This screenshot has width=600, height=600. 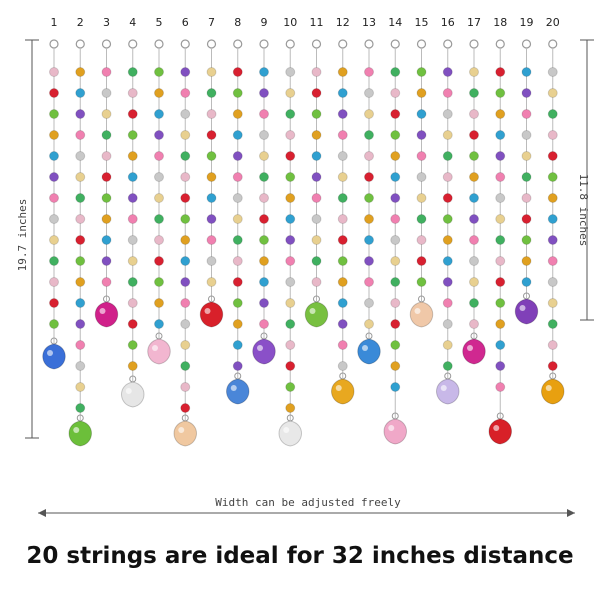 What do you see at coordinates (80, 22) in the screenshot?
I see `string-number: 2` at bounding box center [80, 22].